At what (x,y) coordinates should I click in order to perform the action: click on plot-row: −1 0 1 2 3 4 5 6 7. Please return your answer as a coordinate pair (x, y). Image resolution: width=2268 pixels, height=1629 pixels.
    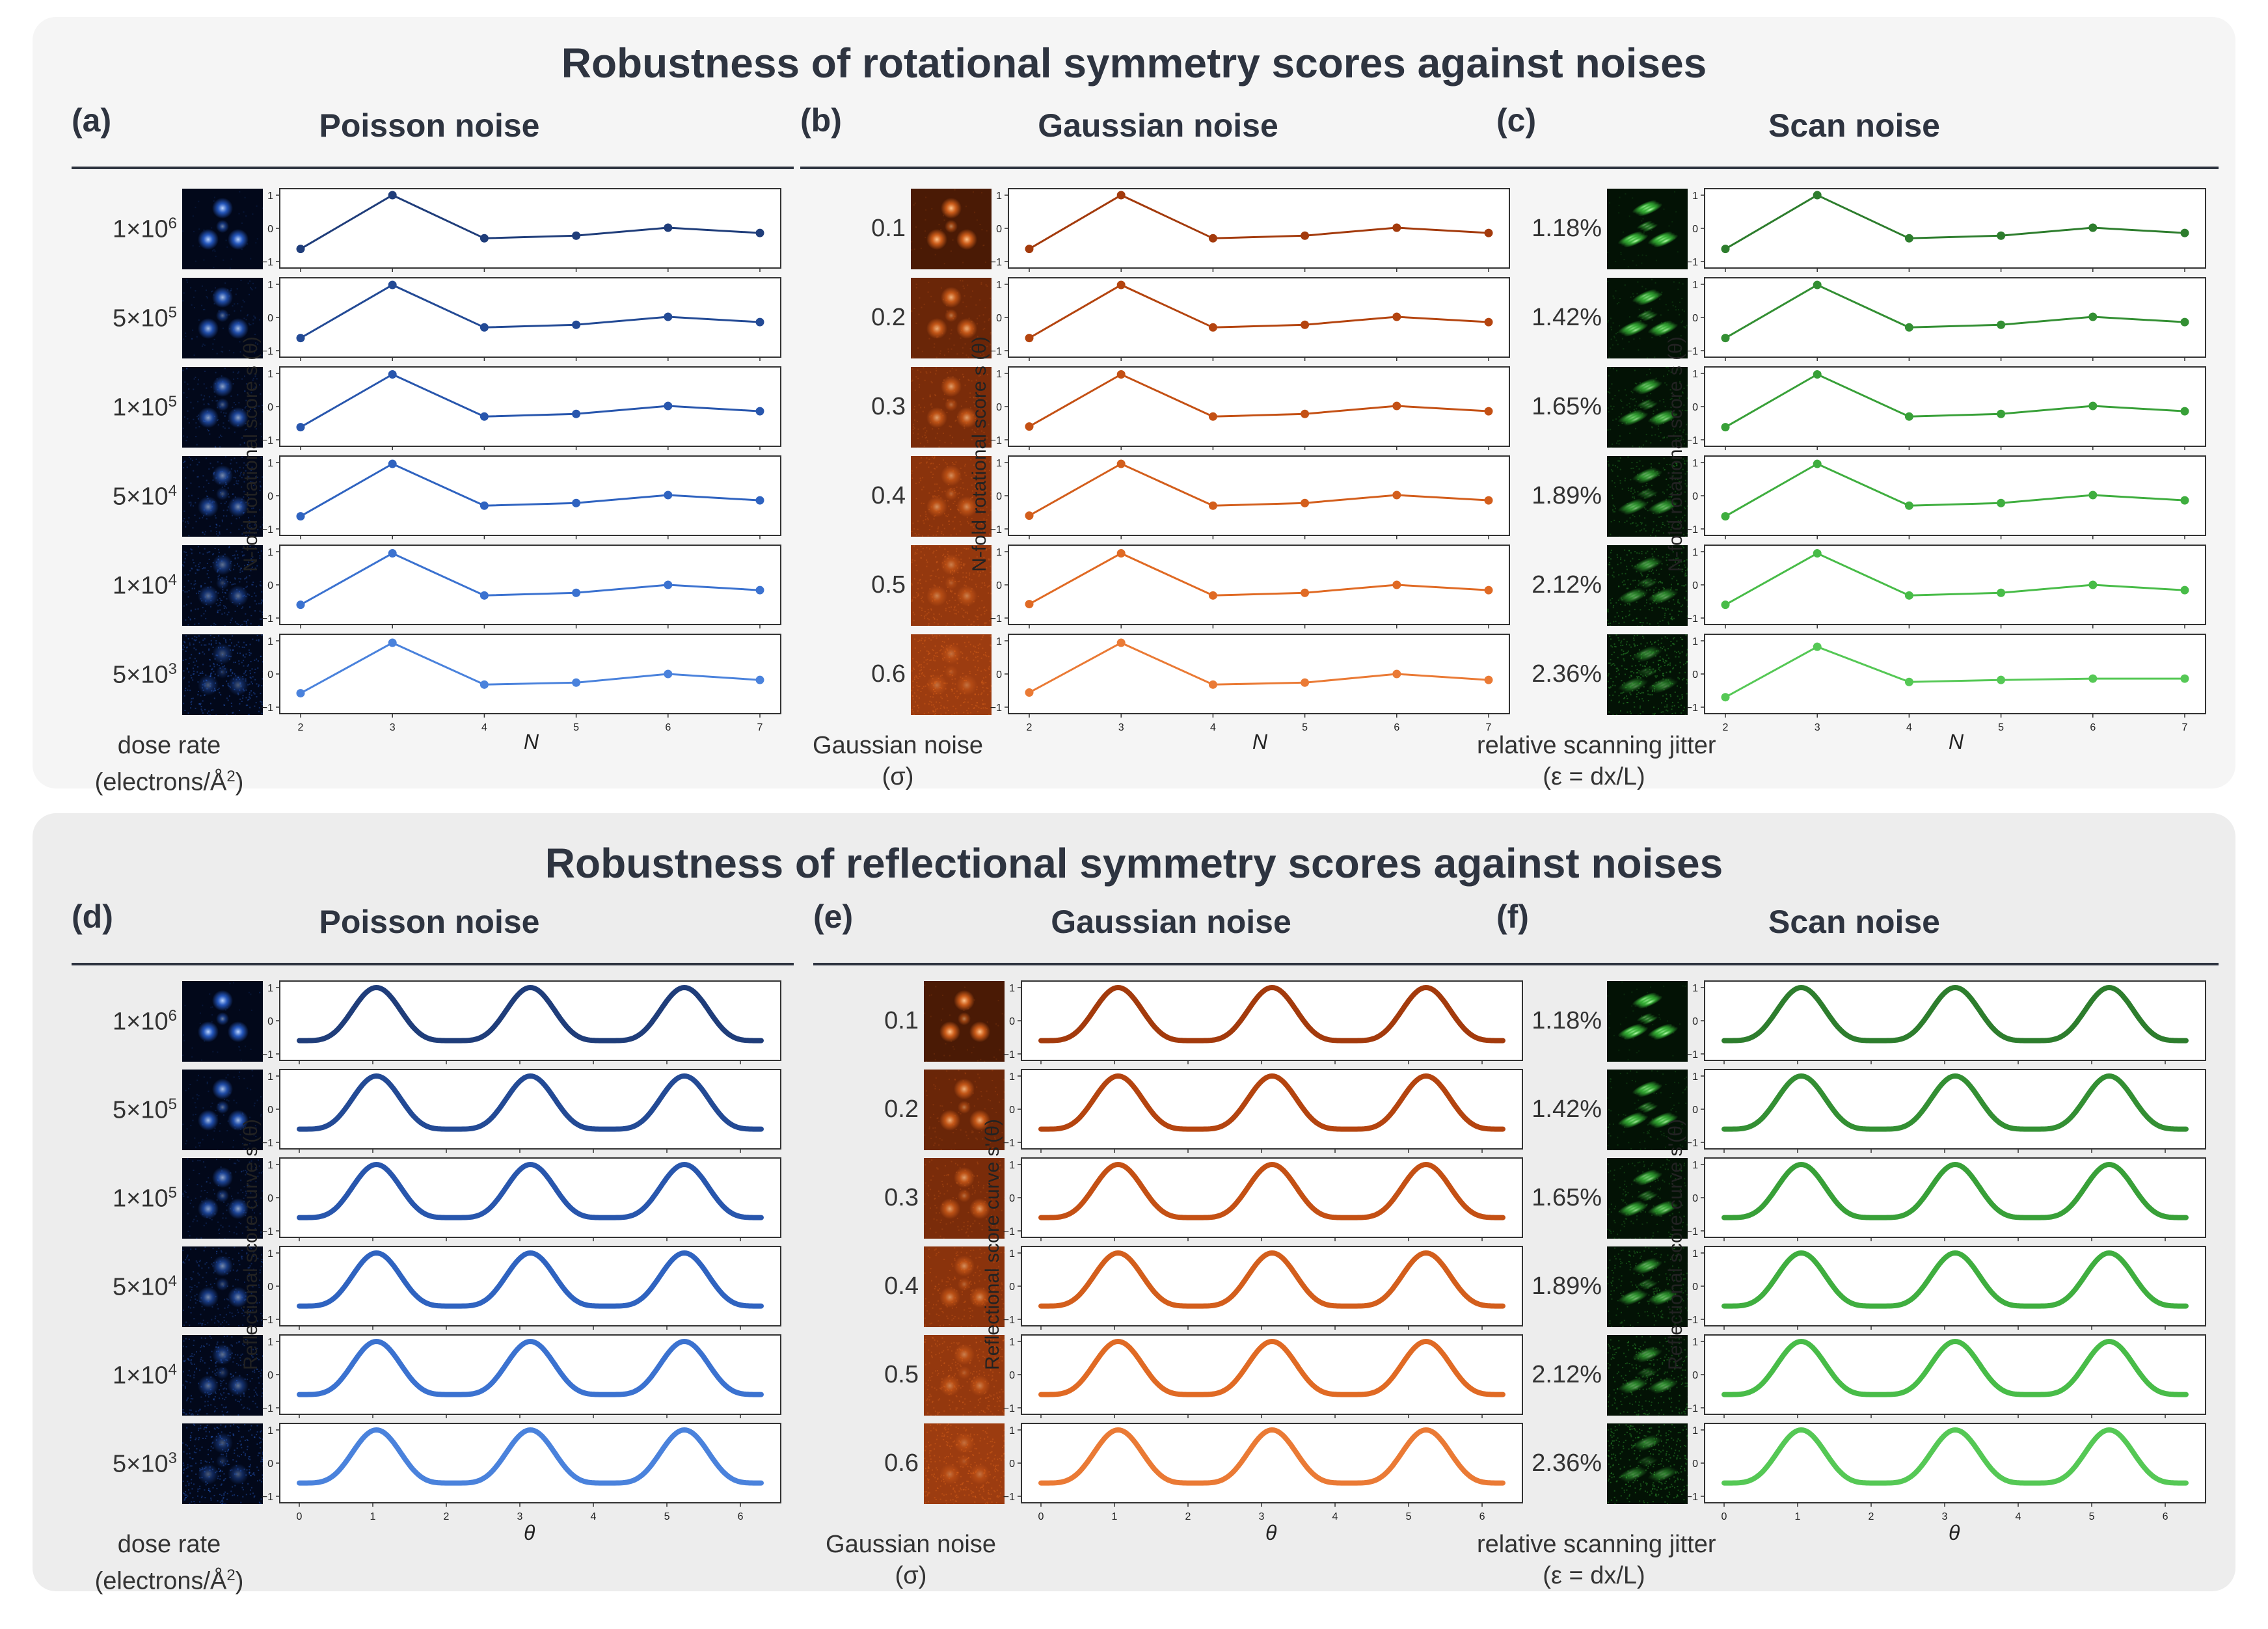
    Looking at the image, I should click on (1250, 687).